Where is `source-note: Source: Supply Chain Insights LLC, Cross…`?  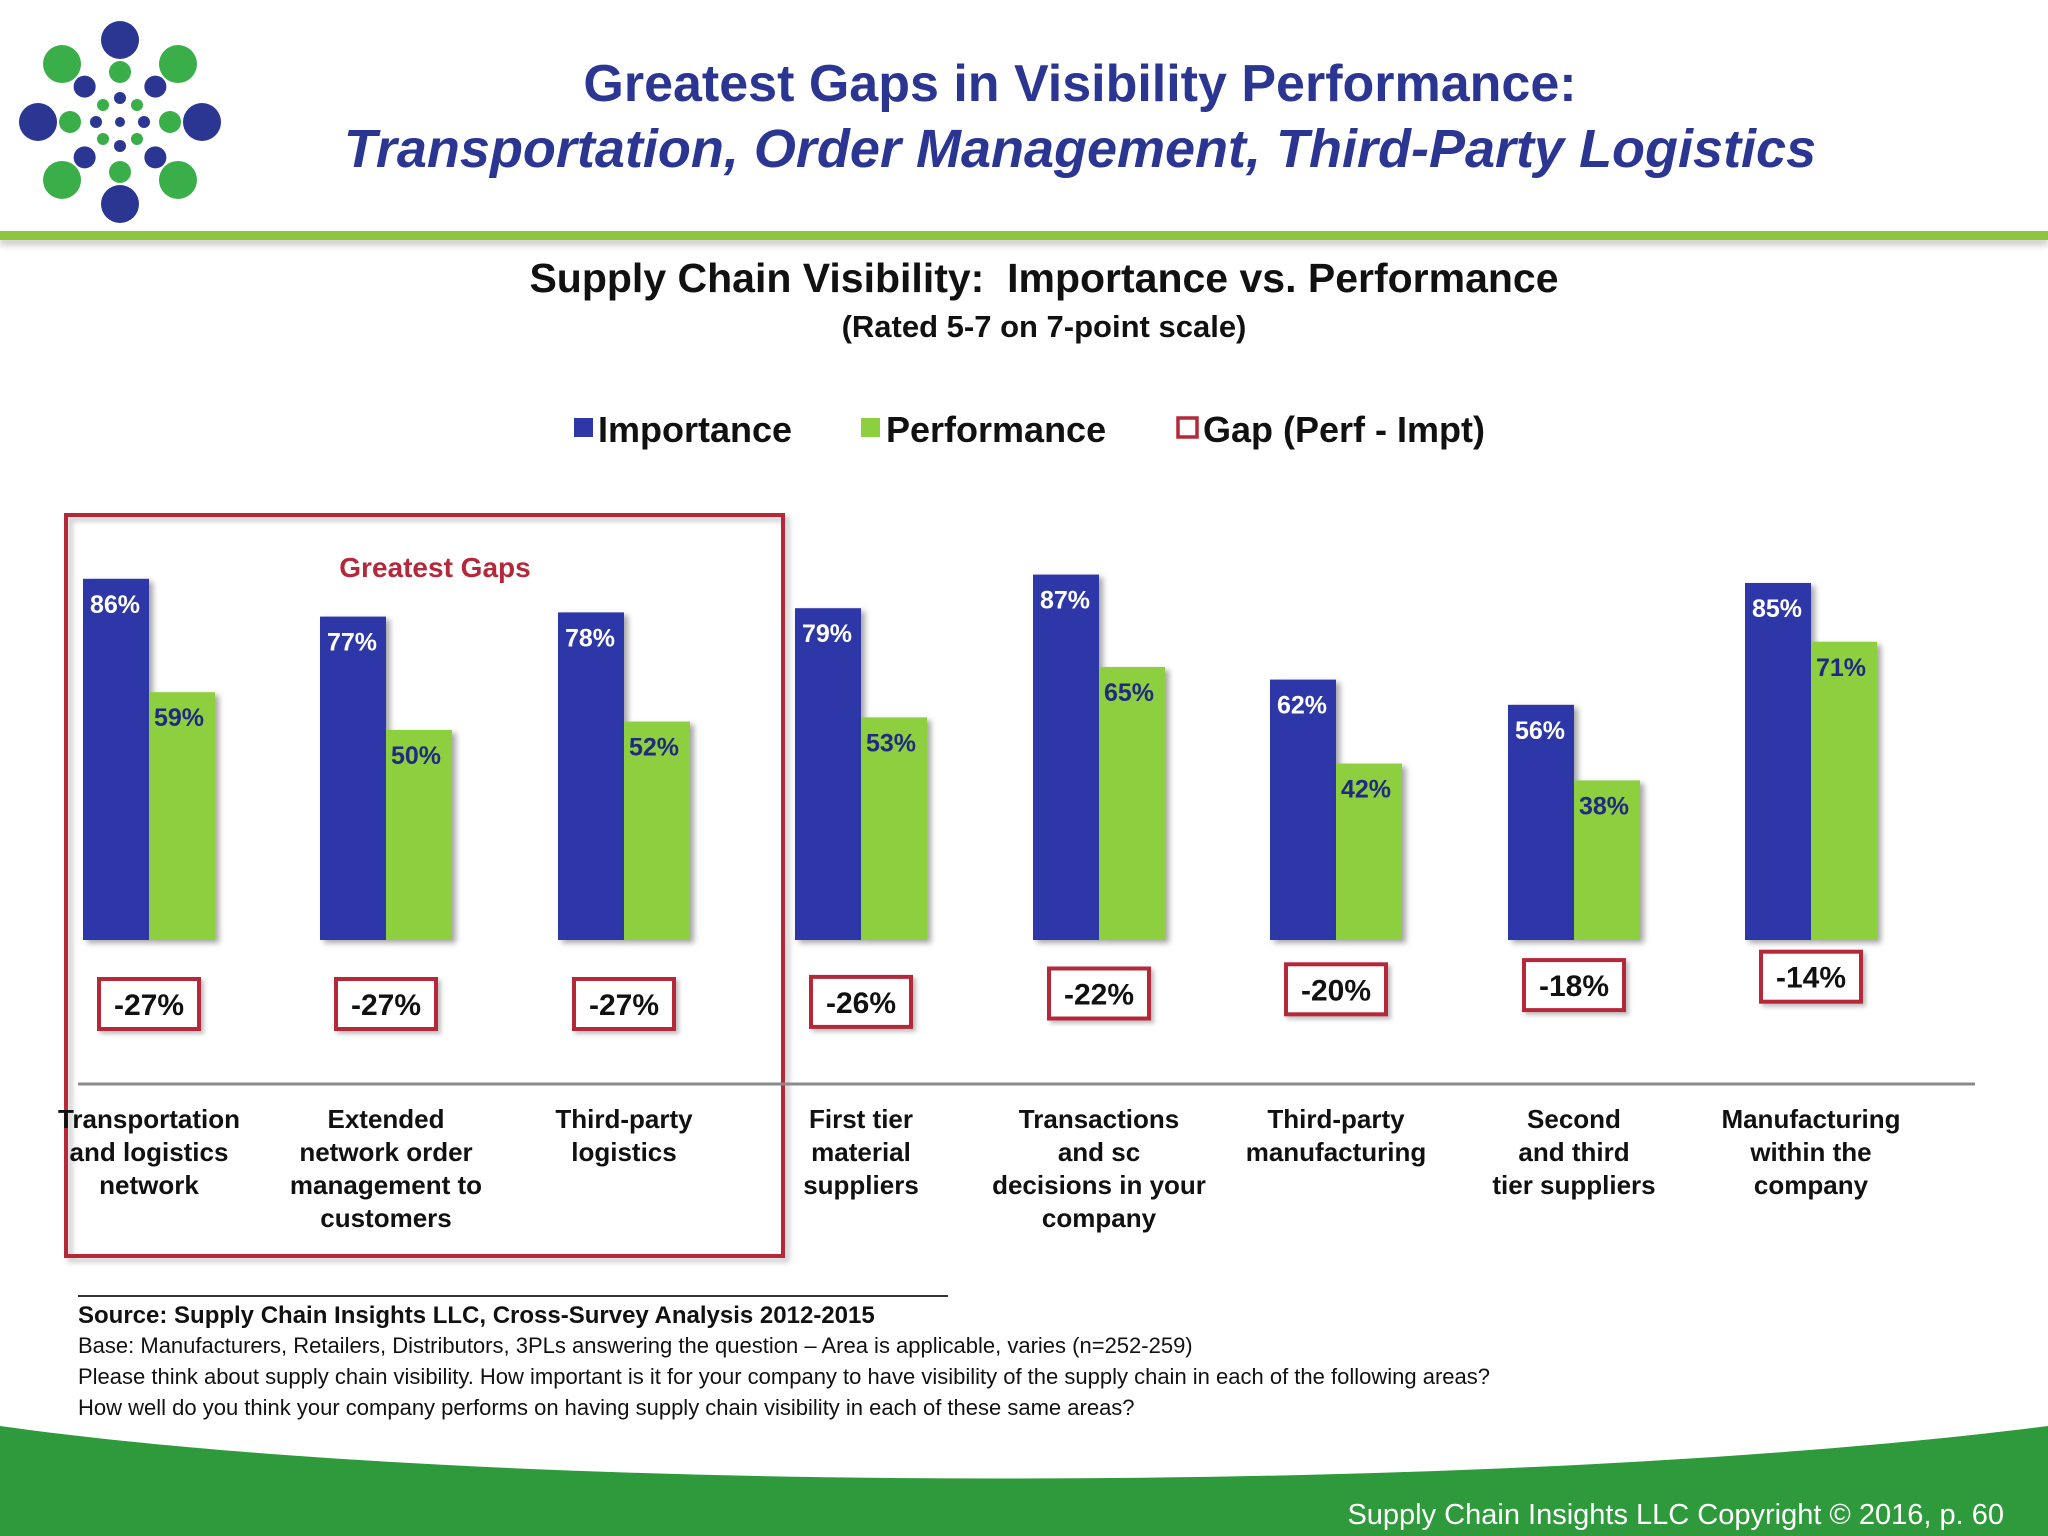
source-note: Source: Supply Chain Insights LLC, Cross… is located at coordinates (476, 1315).